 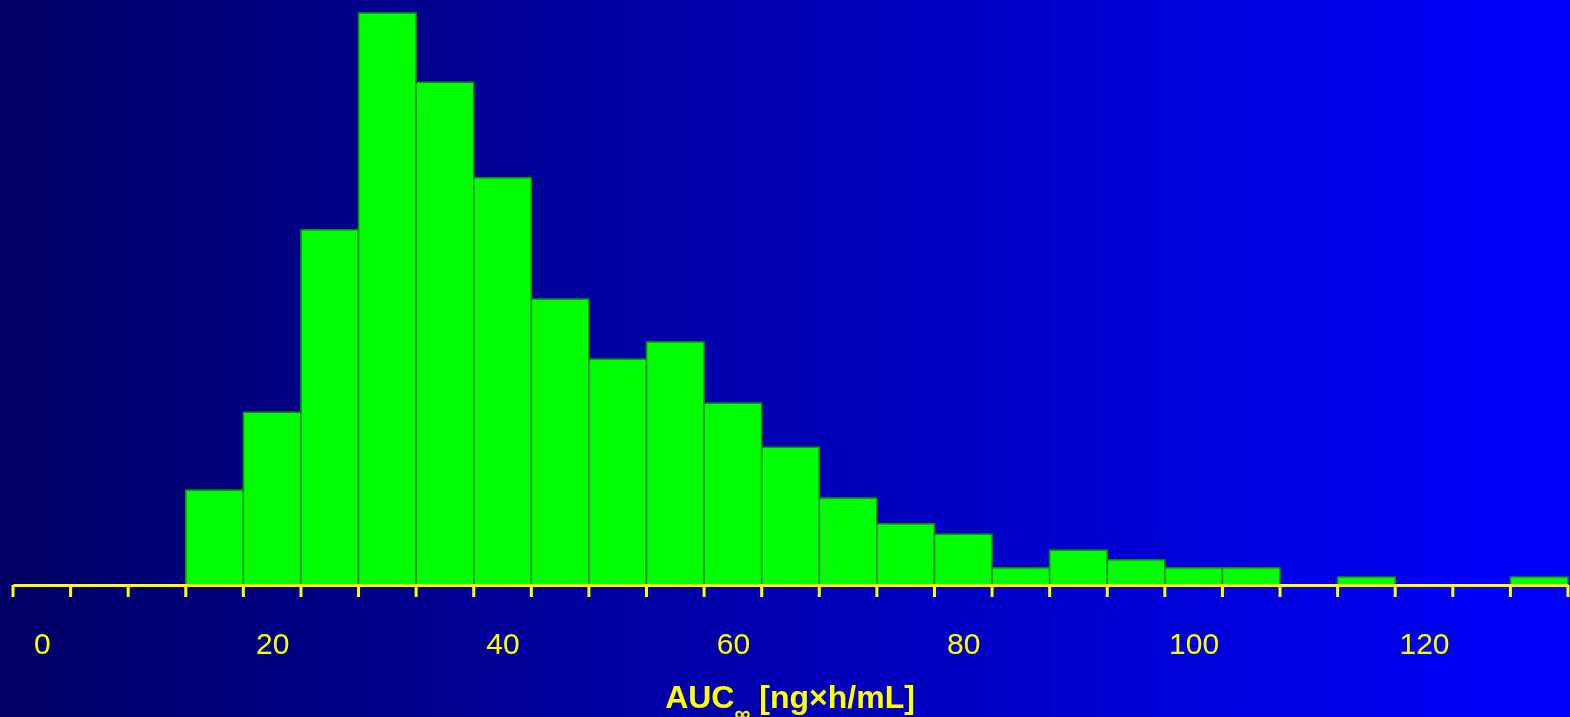 I want to click on x-tick-label: 100, so click(x=1194, y=644).